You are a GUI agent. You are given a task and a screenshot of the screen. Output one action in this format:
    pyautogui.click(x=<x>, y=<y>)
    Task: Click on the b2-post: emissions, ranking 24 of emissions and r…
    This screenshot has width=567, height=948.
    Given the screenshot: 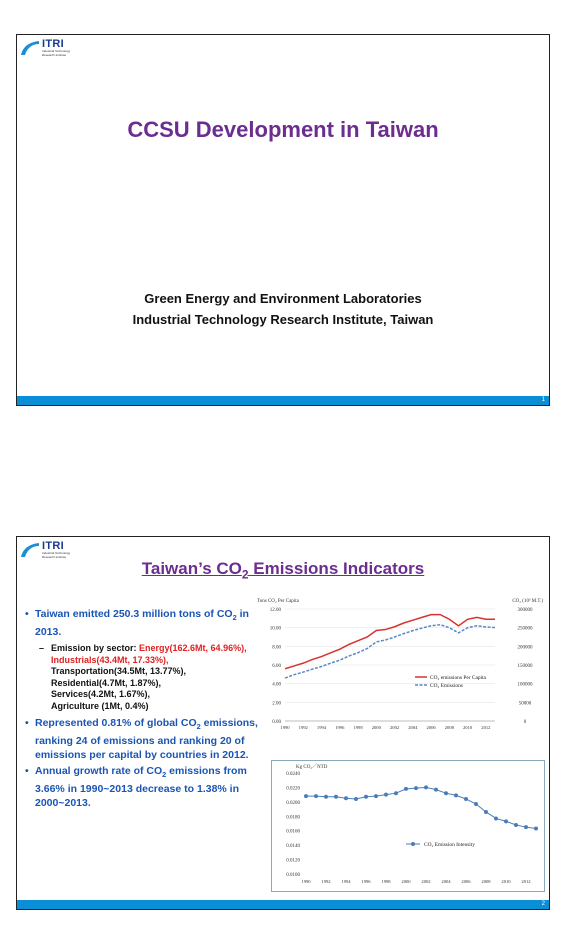 What is the action you would take?
    pyautogui.click(x=146, y=739)
    